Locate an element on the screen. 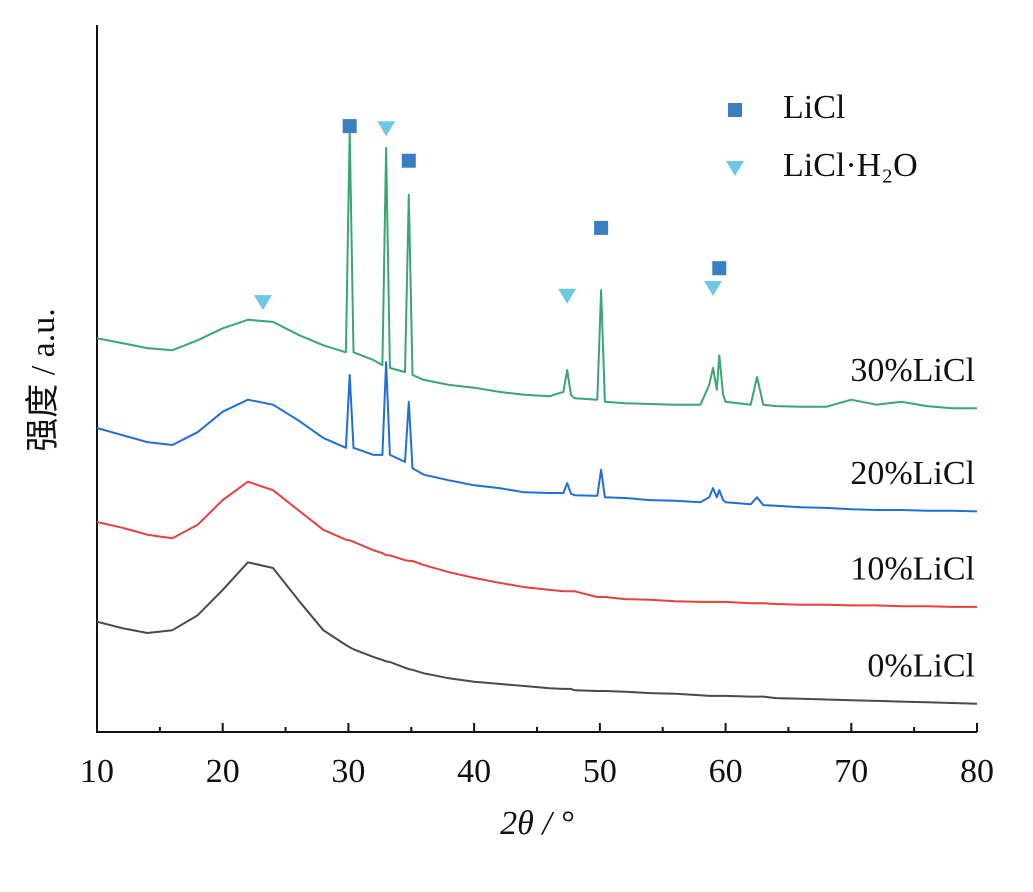 The image size is (1033, 892). x-tick-label: 60 is located at coordinates (726, 771).